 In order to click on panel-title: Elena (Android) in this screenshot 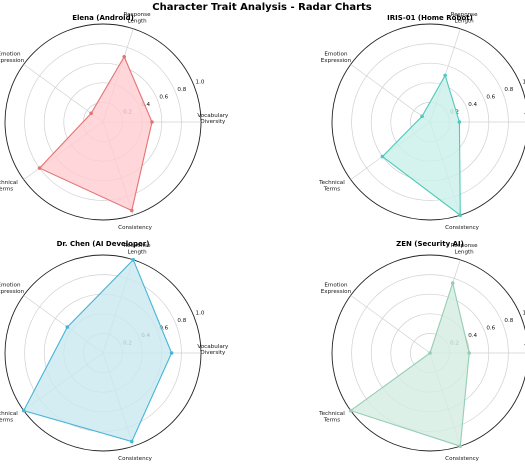, I will do `click(103, 18)`.